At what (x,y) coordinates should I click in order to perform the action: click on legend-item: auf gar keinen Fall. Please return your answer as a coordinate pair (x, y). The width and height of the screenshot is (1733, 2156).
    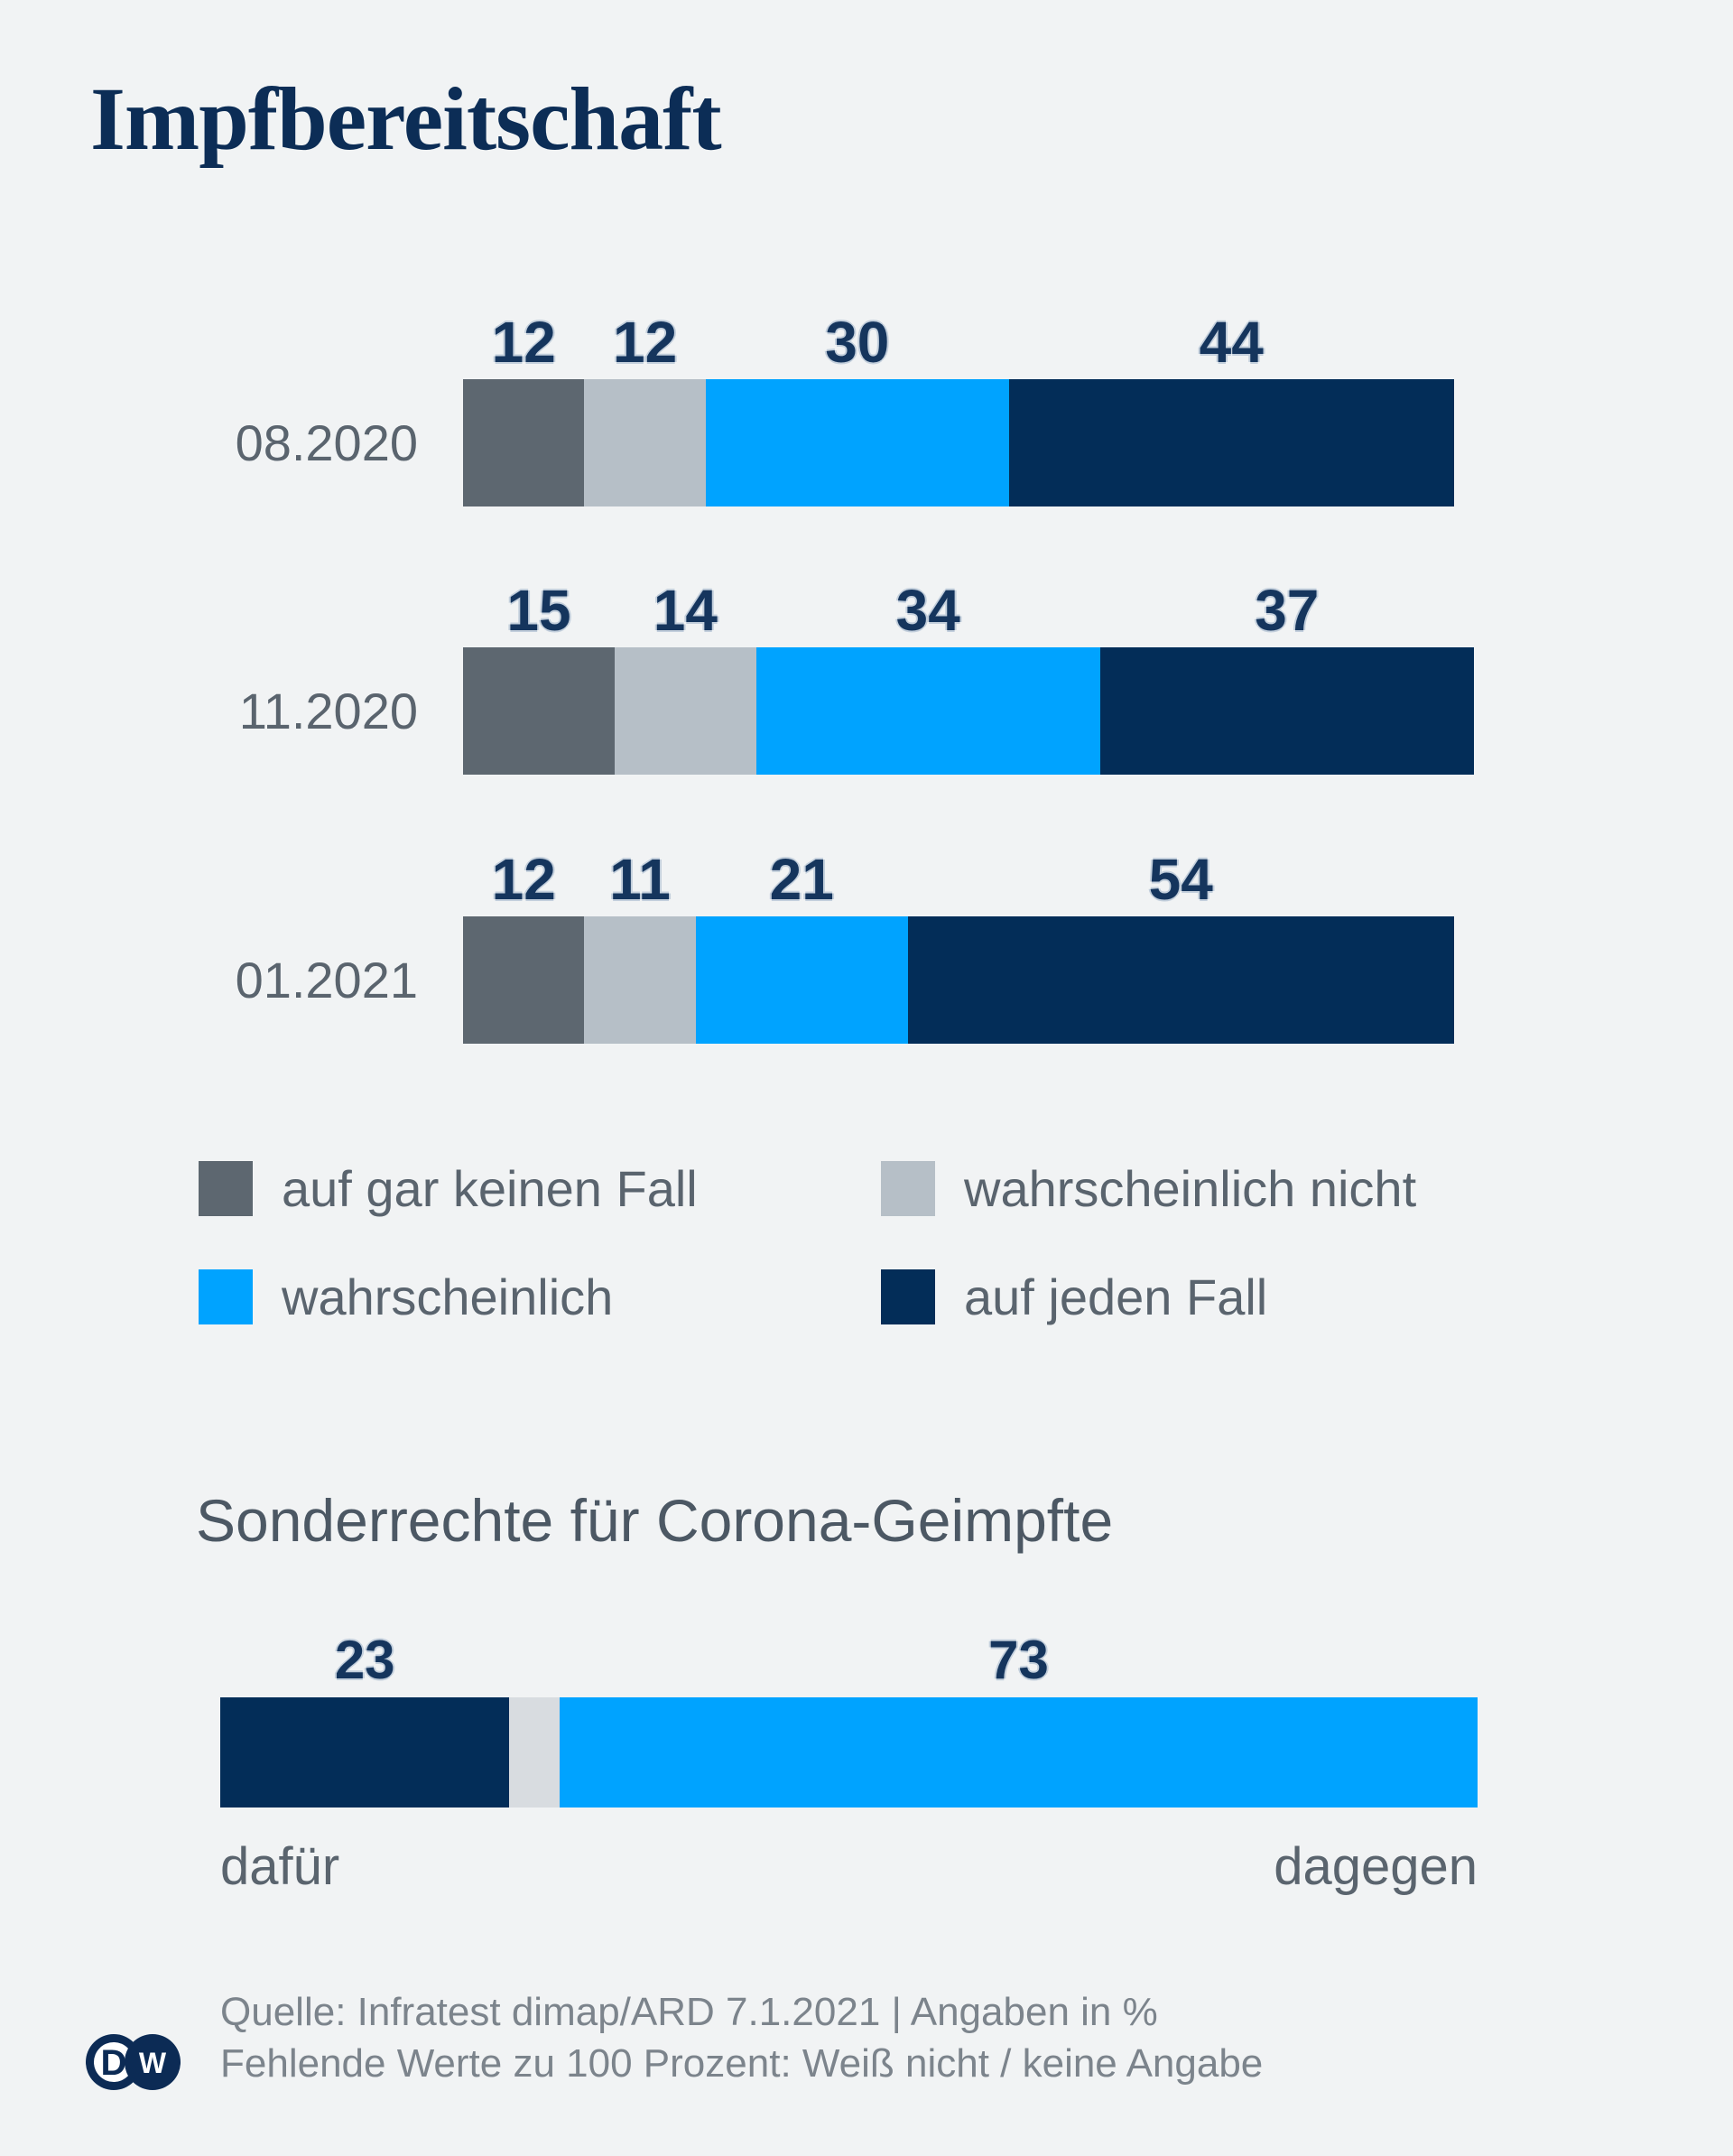
    Looking at the image, I should click on (448, 1189).